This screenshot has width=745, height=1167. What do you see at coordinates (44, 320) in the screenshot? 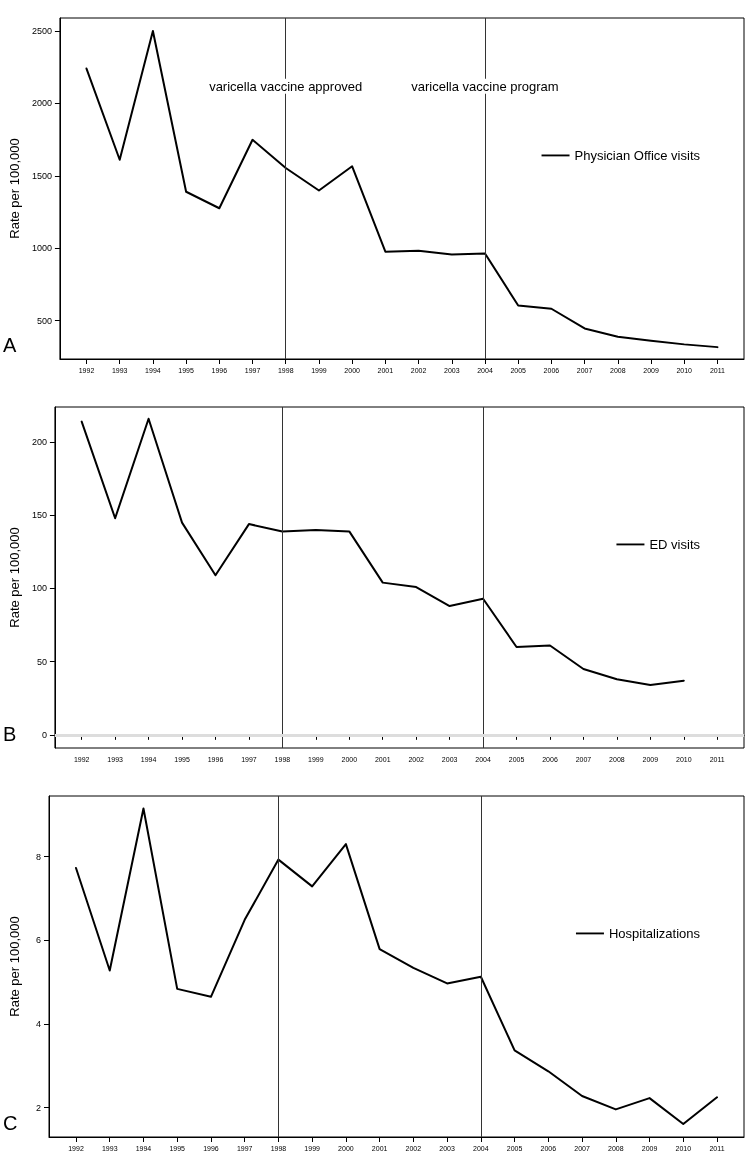
I see `y-tick-label: 500` at bounding box center [44, 320].